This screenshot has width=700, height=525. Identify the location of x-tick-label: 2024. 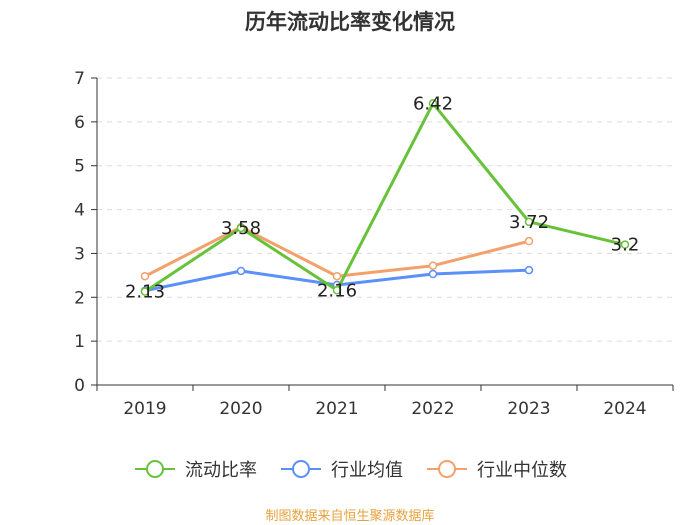
(624, 409).